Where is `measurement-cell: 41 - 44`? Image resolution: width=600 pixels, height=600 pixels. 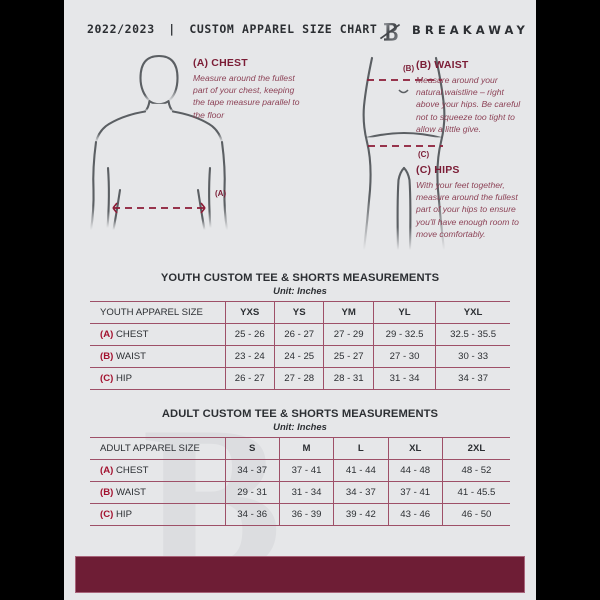
measurement-cell: 41 - 44 is located at coordinates (361, 470).